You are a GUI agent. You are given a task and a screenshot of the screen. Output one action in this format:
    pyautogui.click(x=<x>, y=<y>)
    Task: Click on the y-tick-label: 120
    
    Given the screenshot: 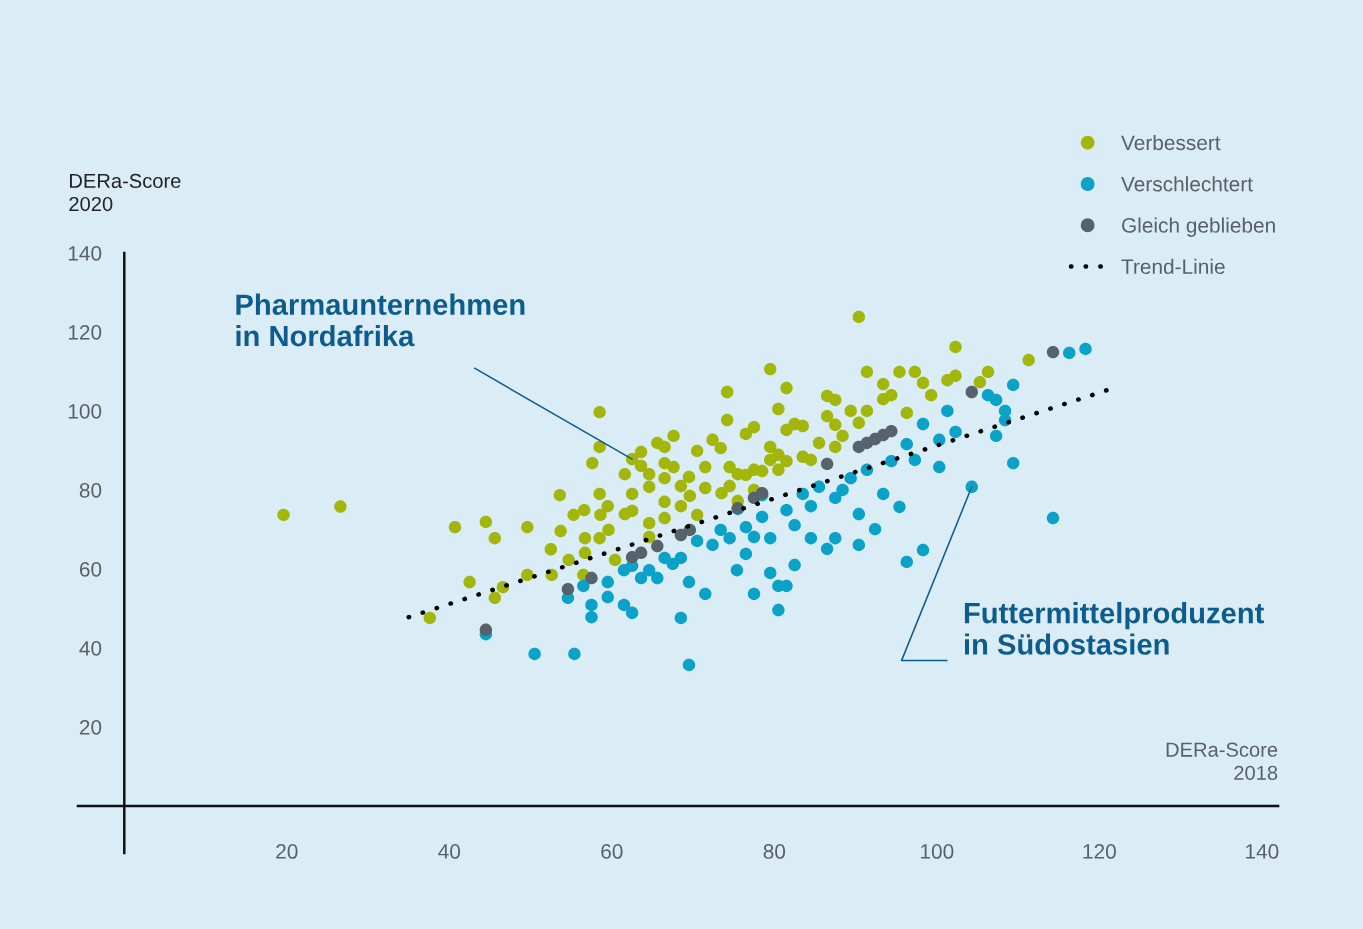 What is the action you would take?
    pyautogui.click(x=85, y=332)
    